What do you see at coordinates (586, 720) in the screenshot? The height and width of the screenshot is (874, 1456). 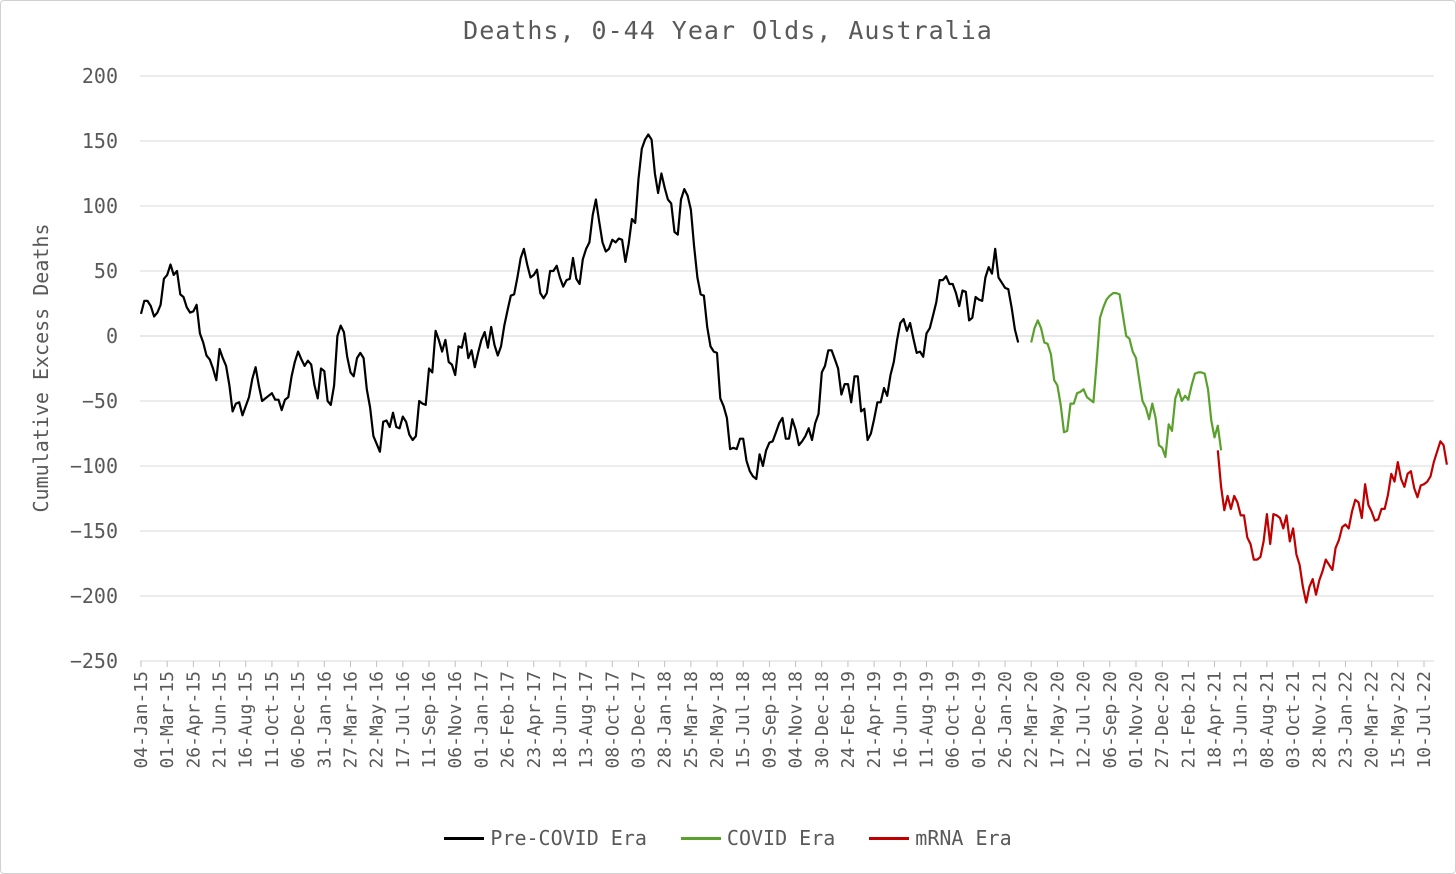 I see `x-tick-label: 13-Aug-17` at bounding box center [586, 720].